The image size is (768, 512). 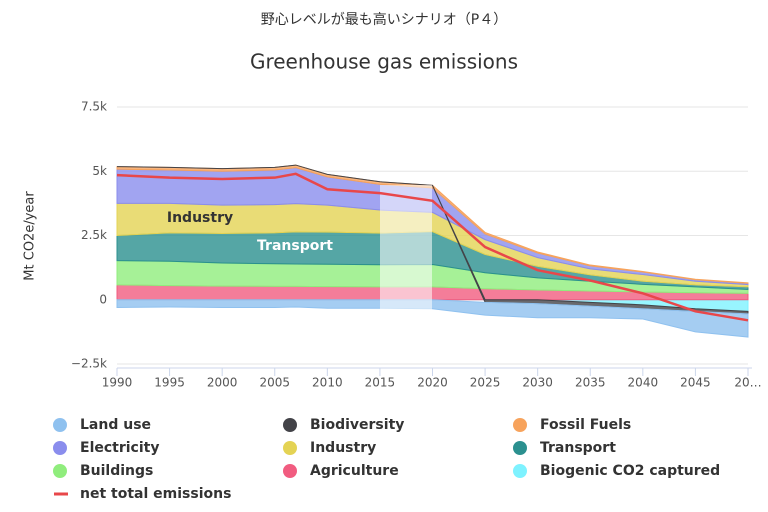 What do you see at coordinates (343, 448) in the screenshot?
I see `legend-label: Industry` at bounding box center [343, 448].